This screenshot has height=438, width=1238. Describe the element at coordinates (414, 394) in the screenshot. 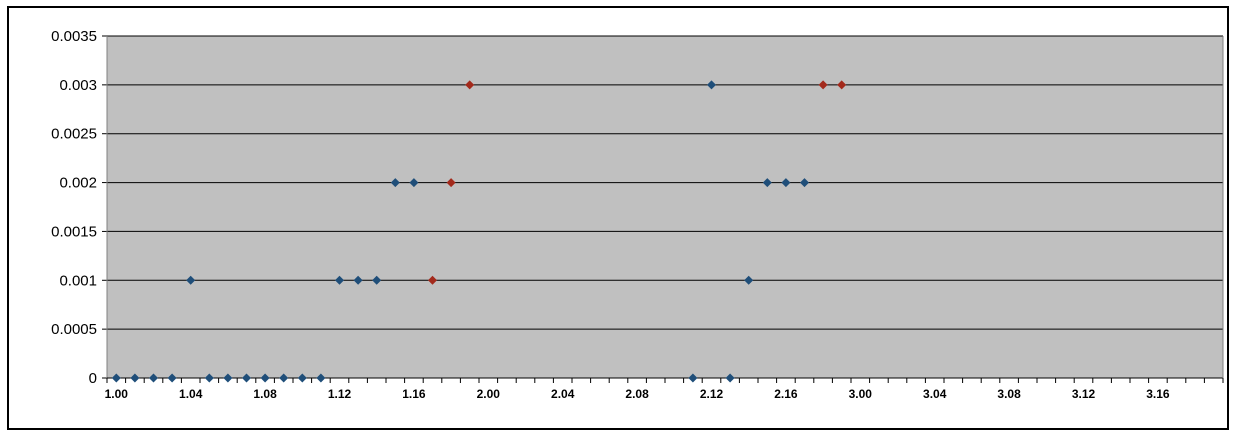

I see `x-tick-label: 1.16` at that location.